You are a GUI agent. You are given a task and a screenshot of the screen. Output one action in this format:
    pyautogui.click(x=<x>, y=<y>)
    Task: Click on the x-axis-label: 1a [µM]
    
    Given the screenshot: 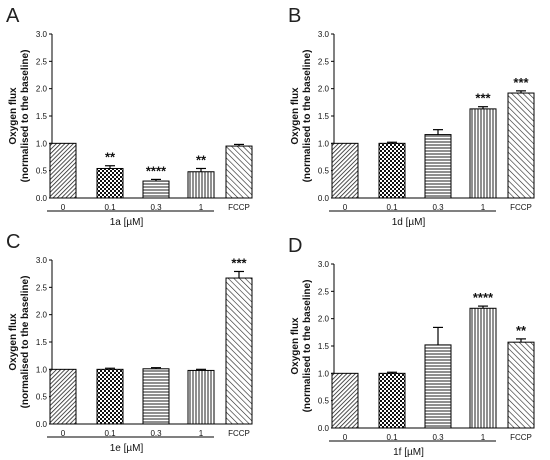 What is the action you would take?
    pyautogui.click(x=127, y=222)
    